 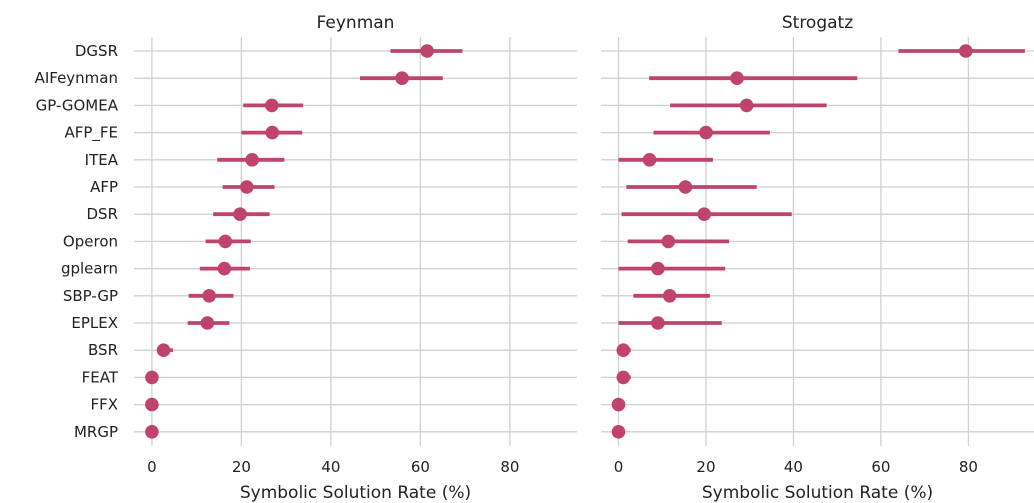 I want to click on point-feynman-mrgp, so click(x=152, y=432).